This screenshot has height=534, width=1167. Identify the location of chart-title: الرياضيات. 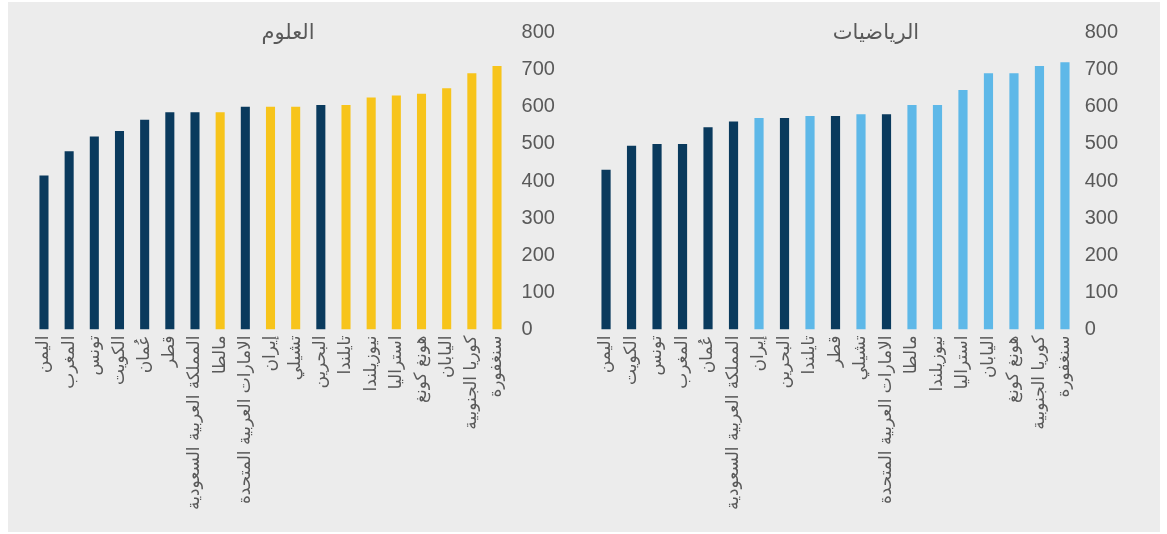
(876, 32).